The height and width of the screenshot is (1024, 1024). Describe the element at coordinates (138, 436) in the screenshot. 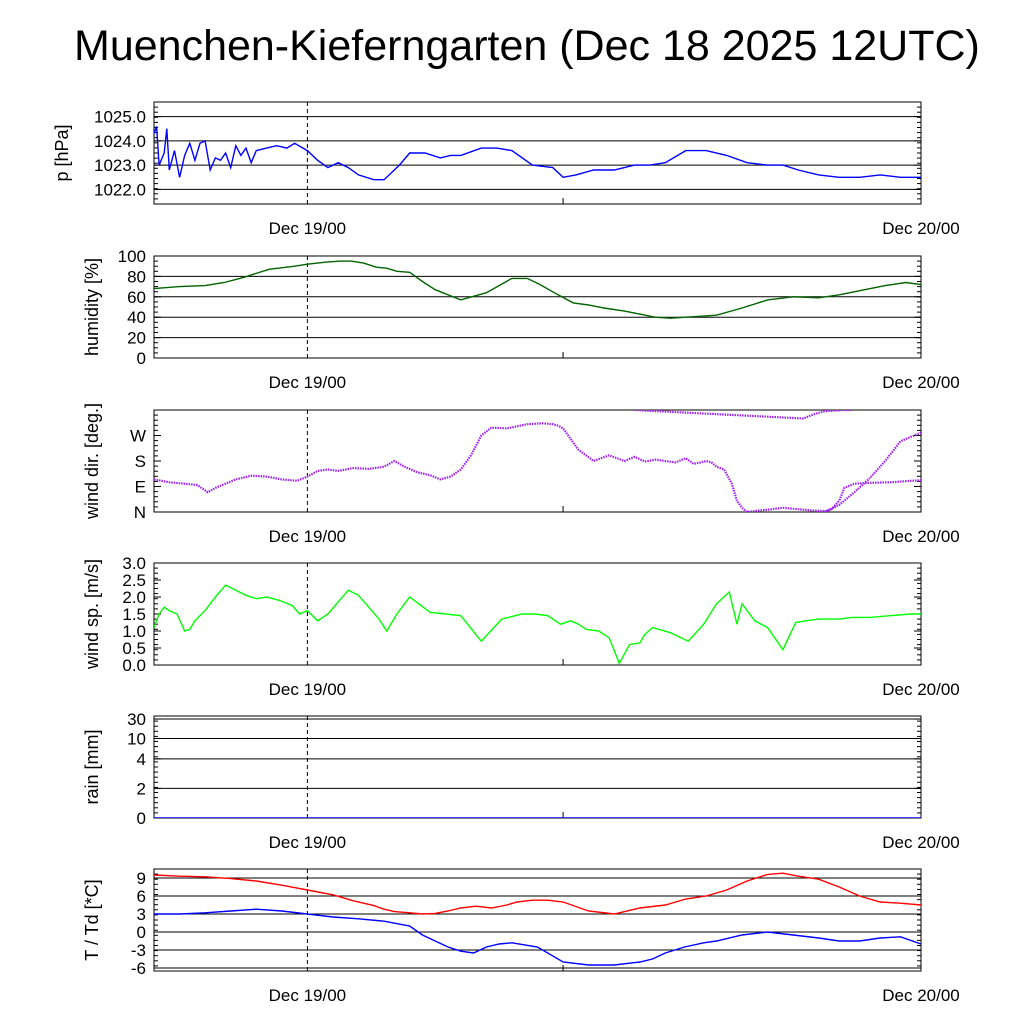

I see `y-tick-label: W` at that location.